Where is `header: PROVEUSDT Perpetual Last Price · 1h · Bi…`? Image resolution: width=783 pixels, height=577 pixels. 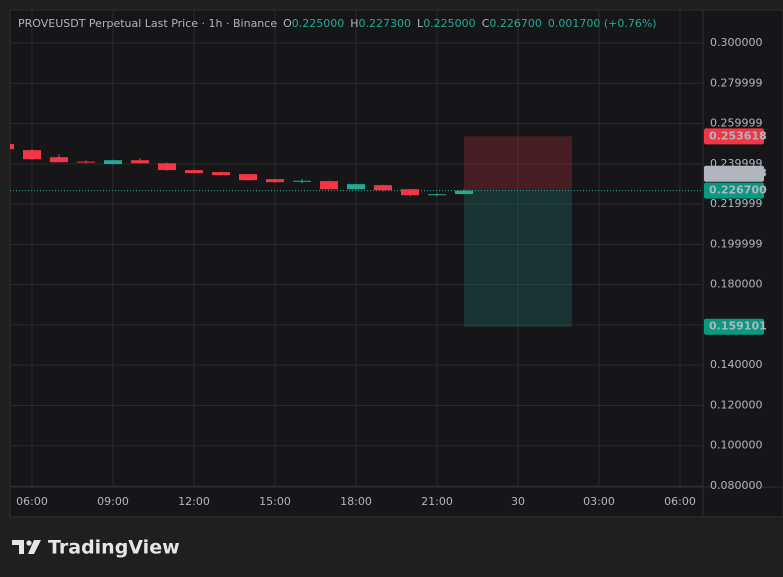
header: PROVEUSDT Perpetual Last Price · 1h · Bi… is located at coordinates (337, 23).